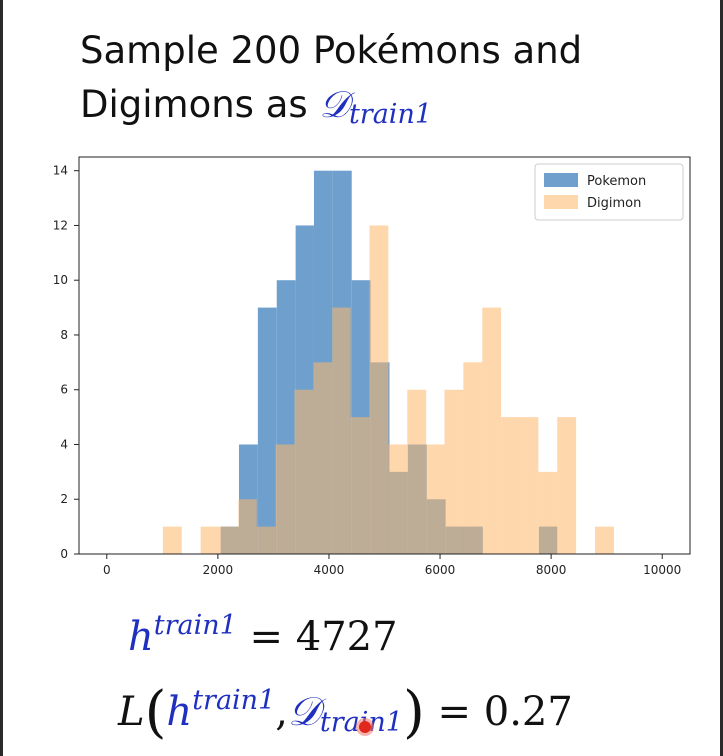 This screenshot has height=756, width=723. What do you see at coordinates (505, 712) in the screenshot?
I see `loss-value: = 0.27` at bounding box center [505, 712].